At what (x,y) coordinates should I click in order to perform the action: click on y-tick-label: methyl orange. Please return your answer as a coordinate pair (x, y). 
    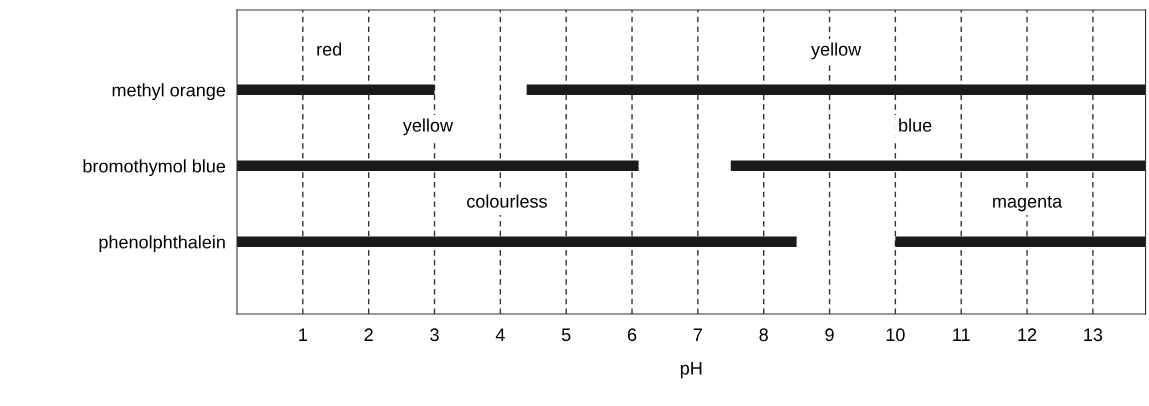
    Looking at the image, I should click on (169, 92).